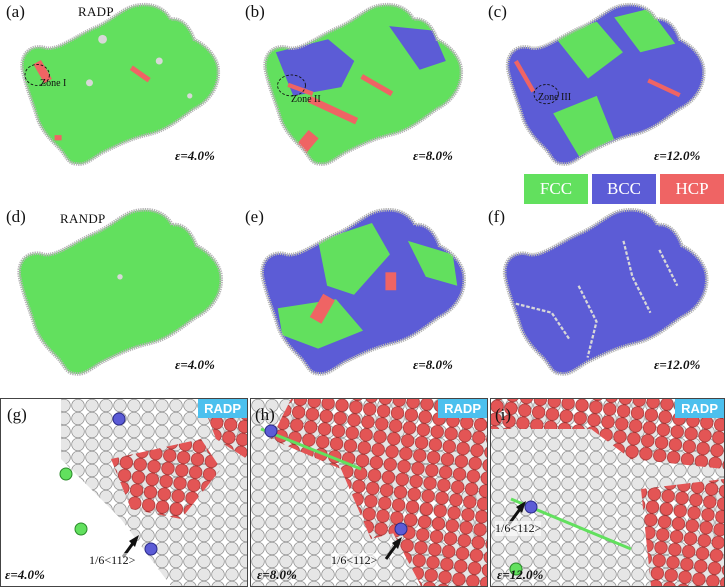  I want to click on panel-label: (i), so click(503, 414).